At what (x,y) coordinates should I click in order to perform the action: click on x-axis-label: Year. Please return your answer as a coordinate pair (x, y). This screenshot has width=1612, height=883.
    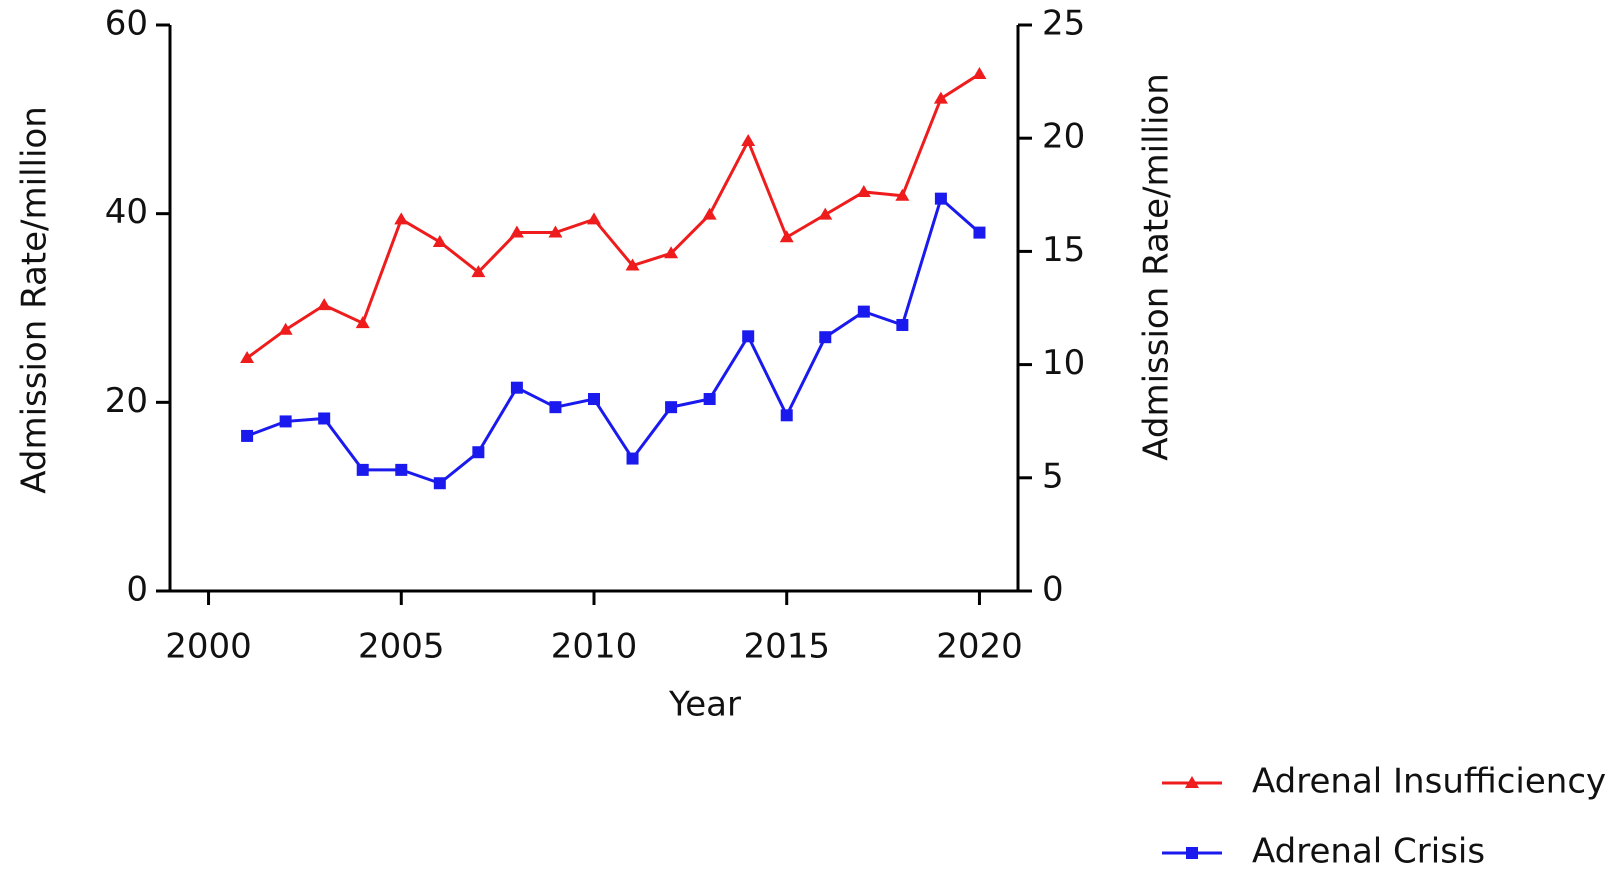
    Looking at the image, I should click on (704, 705).